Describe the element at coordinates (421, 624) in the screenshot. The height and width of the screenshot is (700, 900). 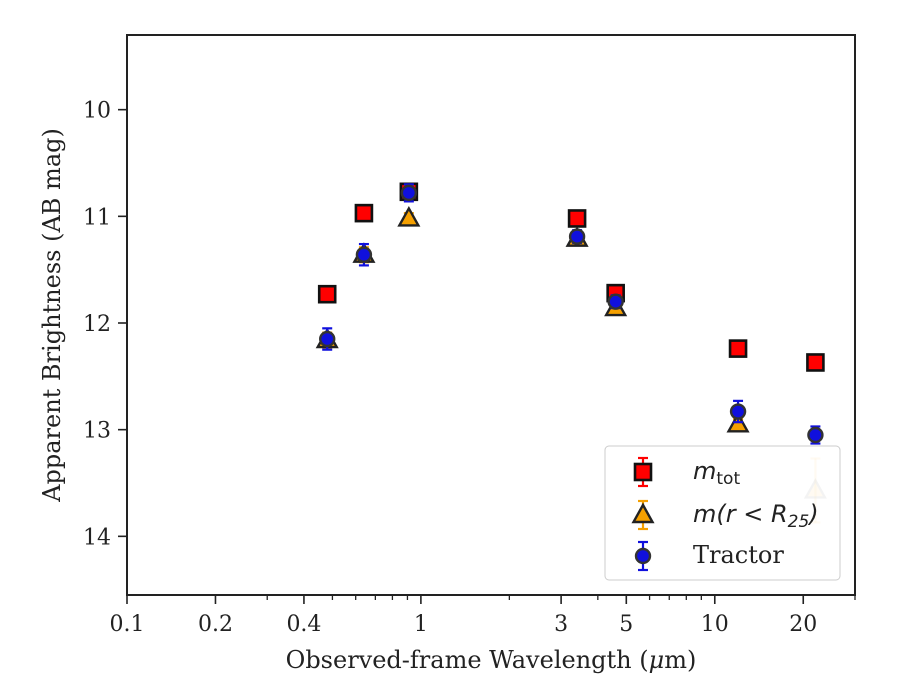
I see `x-tick-label: 1` at that location.